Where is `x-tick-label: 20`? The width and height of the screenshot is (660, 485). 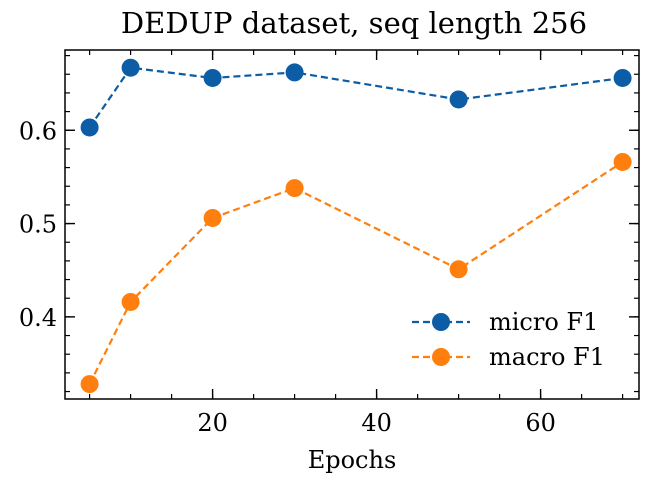
x-tick-label: 20 is located at coordinates (212, 423).